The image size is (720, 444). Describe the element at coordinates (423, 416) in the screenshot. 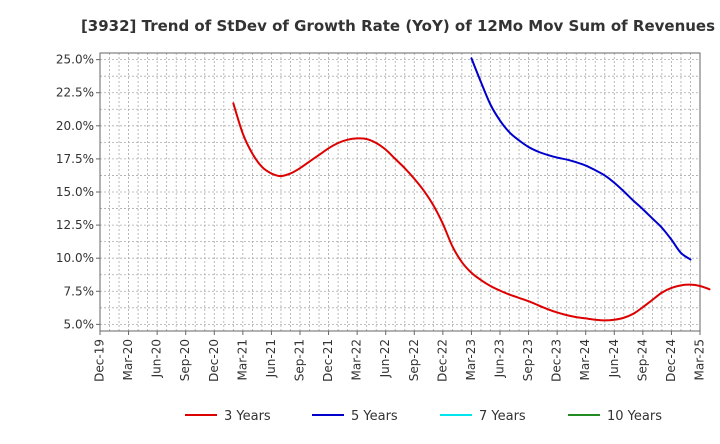

I see `legend: 3 Years 5 Years 7 Years 10 Years` at that location.